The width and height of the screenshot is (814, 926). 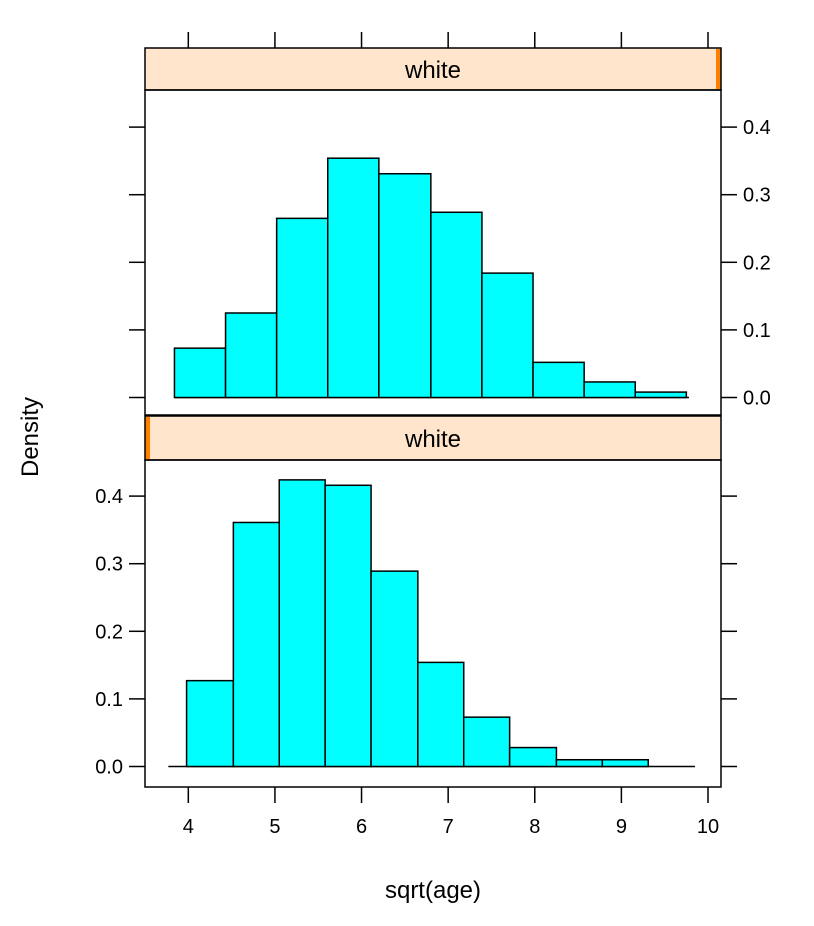 What do you see at coordinates (621, 827) in the screenshot?
I see `x-tick-label: 9` at bounding box center [621, 827].